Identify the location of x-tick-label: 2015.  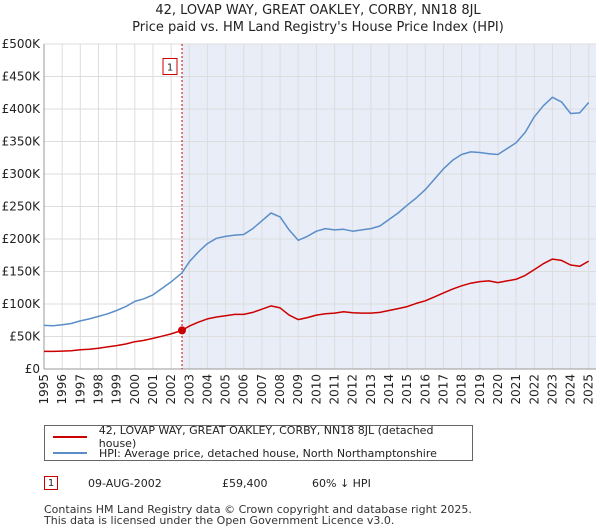
(407, 389).